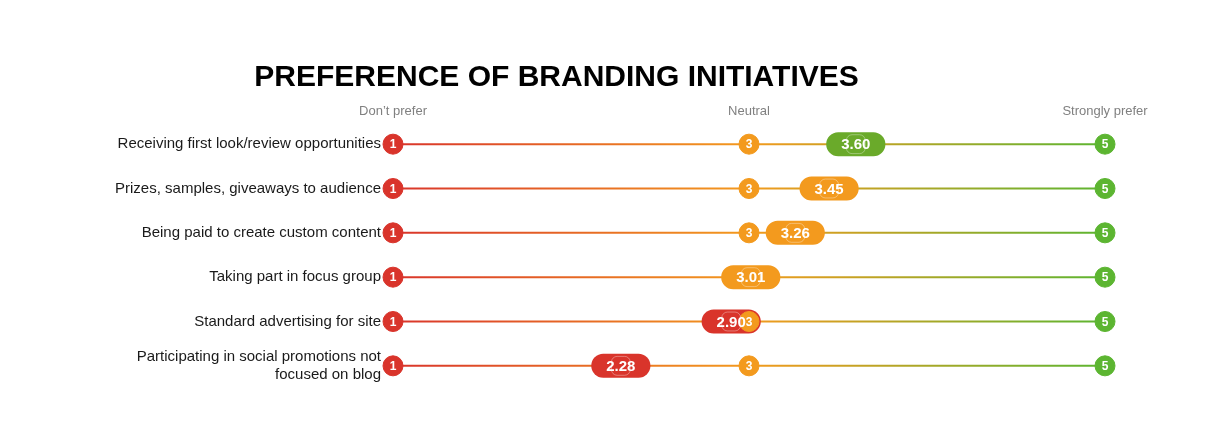 The width and height of the screenshot is (1219, 447). I want to click on y-tick-label: Taking part in focus group, so click(295, 276).